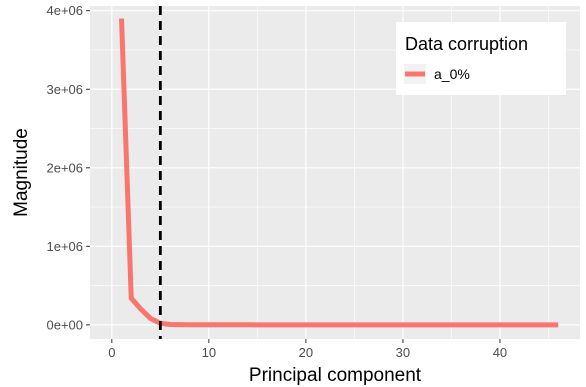 Image resolution: width=586 pixels, height=387 pixels. Describe the element at coordinates (466, 44) in the screenshot. I see `legend-title: Data corruption` at that location.